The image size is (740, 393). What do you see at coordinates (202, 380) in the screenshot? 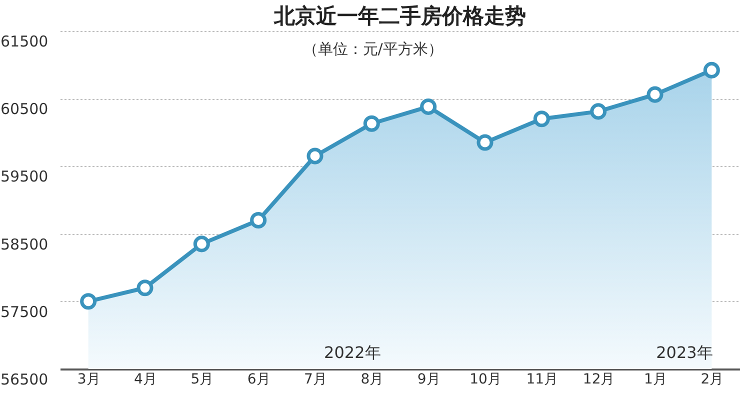
I see `x-tick-label: 5月` at bounding box center [202, 380].